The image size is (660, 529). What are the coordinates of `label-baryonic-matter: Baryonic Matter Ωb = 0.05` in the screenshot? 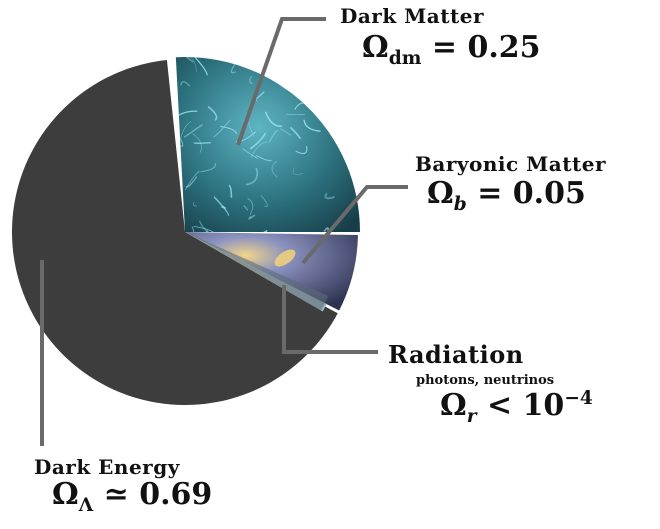 It's located at (510, 183).